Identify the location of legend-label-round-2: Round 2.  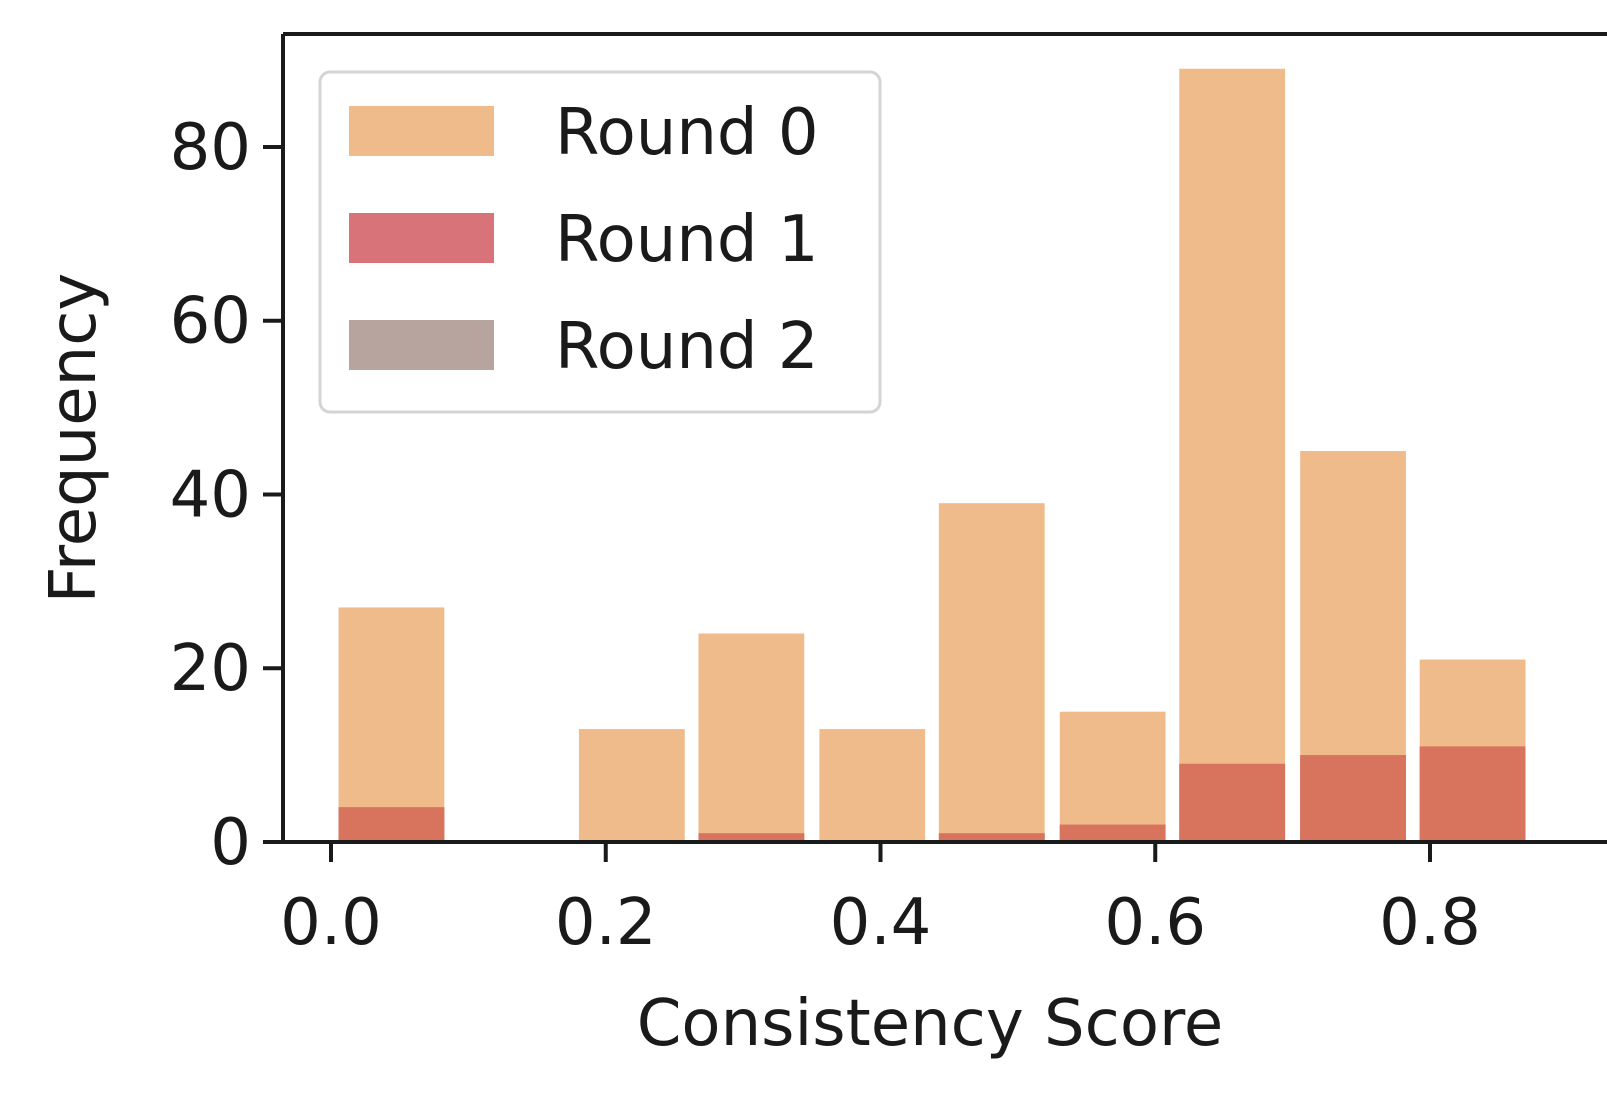
(687, 347).